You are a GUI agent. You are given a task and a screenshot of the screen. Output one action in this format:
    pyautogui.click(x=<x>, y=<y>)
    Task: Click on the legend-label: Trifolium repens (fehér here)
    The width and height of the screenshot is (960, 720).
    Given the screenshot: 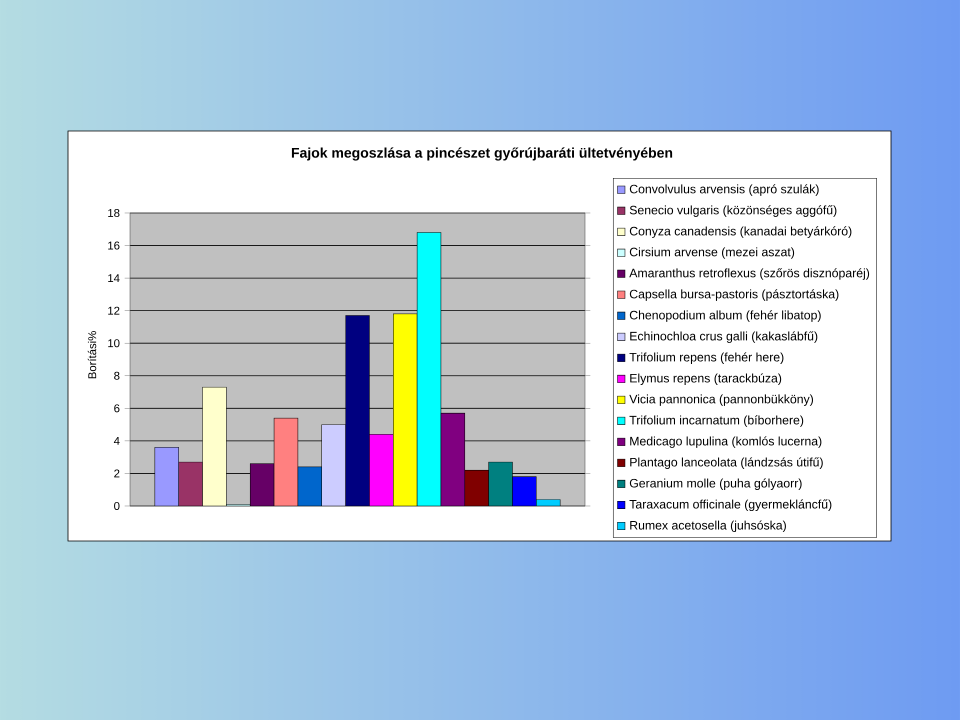 What is the action you would take?
    pyautogui.click(x=707, y=358)
    